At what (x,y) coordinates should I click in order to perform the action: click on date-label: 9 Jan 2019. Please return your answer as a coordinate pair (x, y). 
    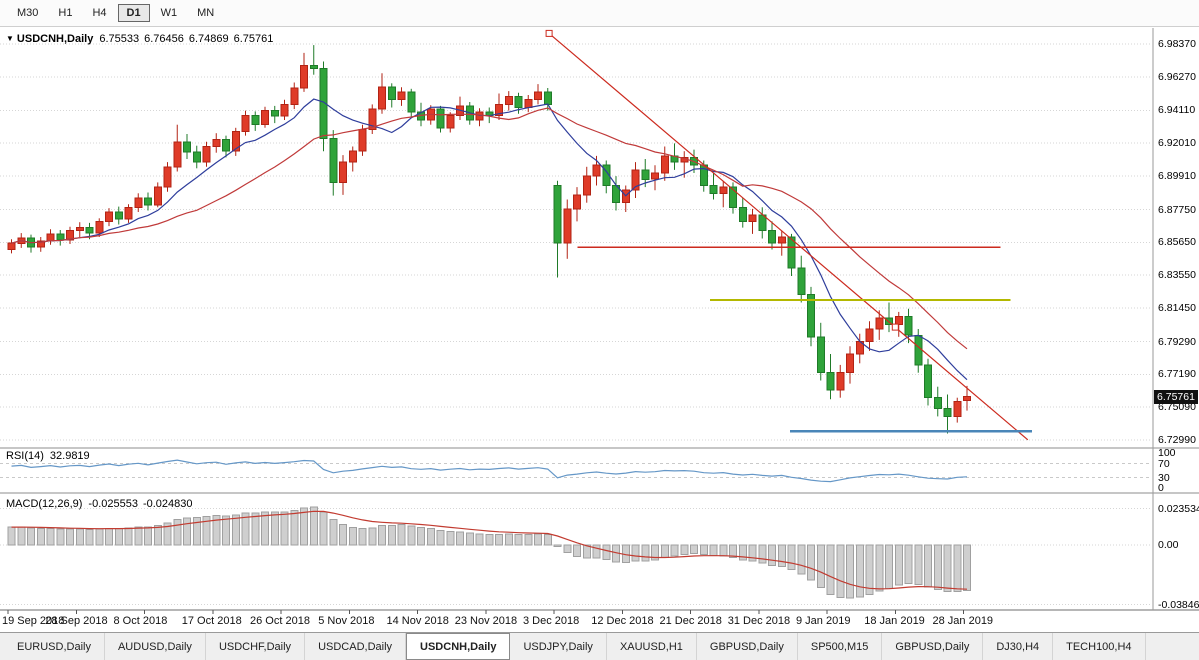
    Looking at the image, I should click on (823, 621).